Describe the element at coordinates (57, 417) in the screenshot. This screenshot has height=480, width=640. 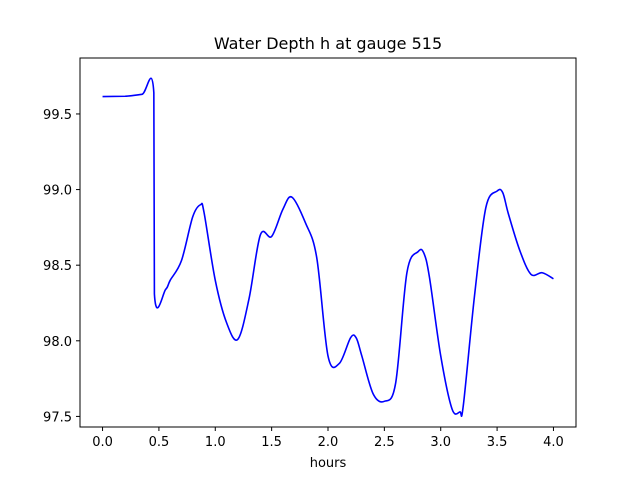
I see `y-tick-label: 97.5` at that location.